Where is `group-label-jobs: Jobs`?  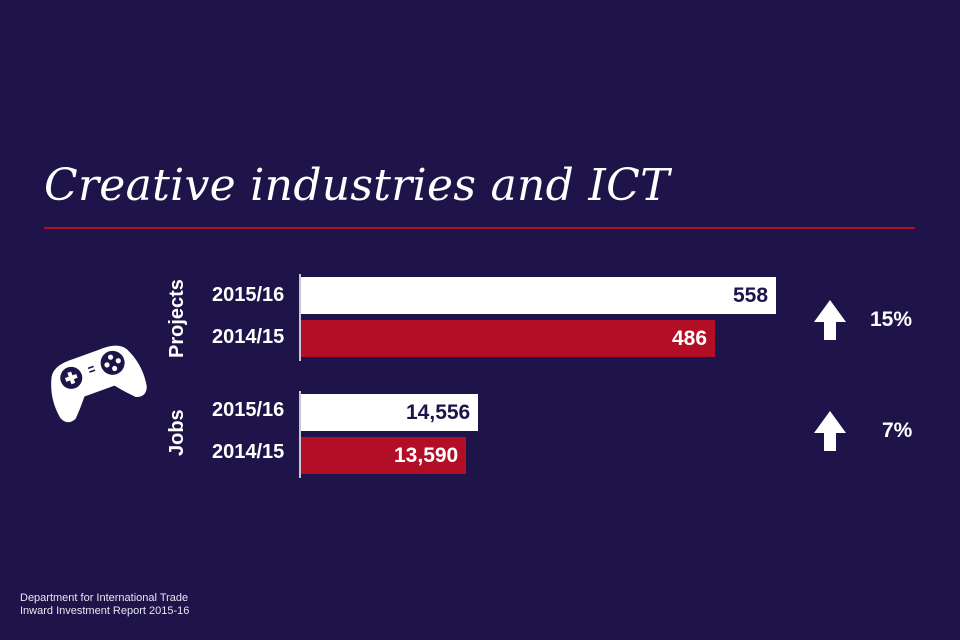 group-label-jobs: Jobs is located at coordinates (177, 432).